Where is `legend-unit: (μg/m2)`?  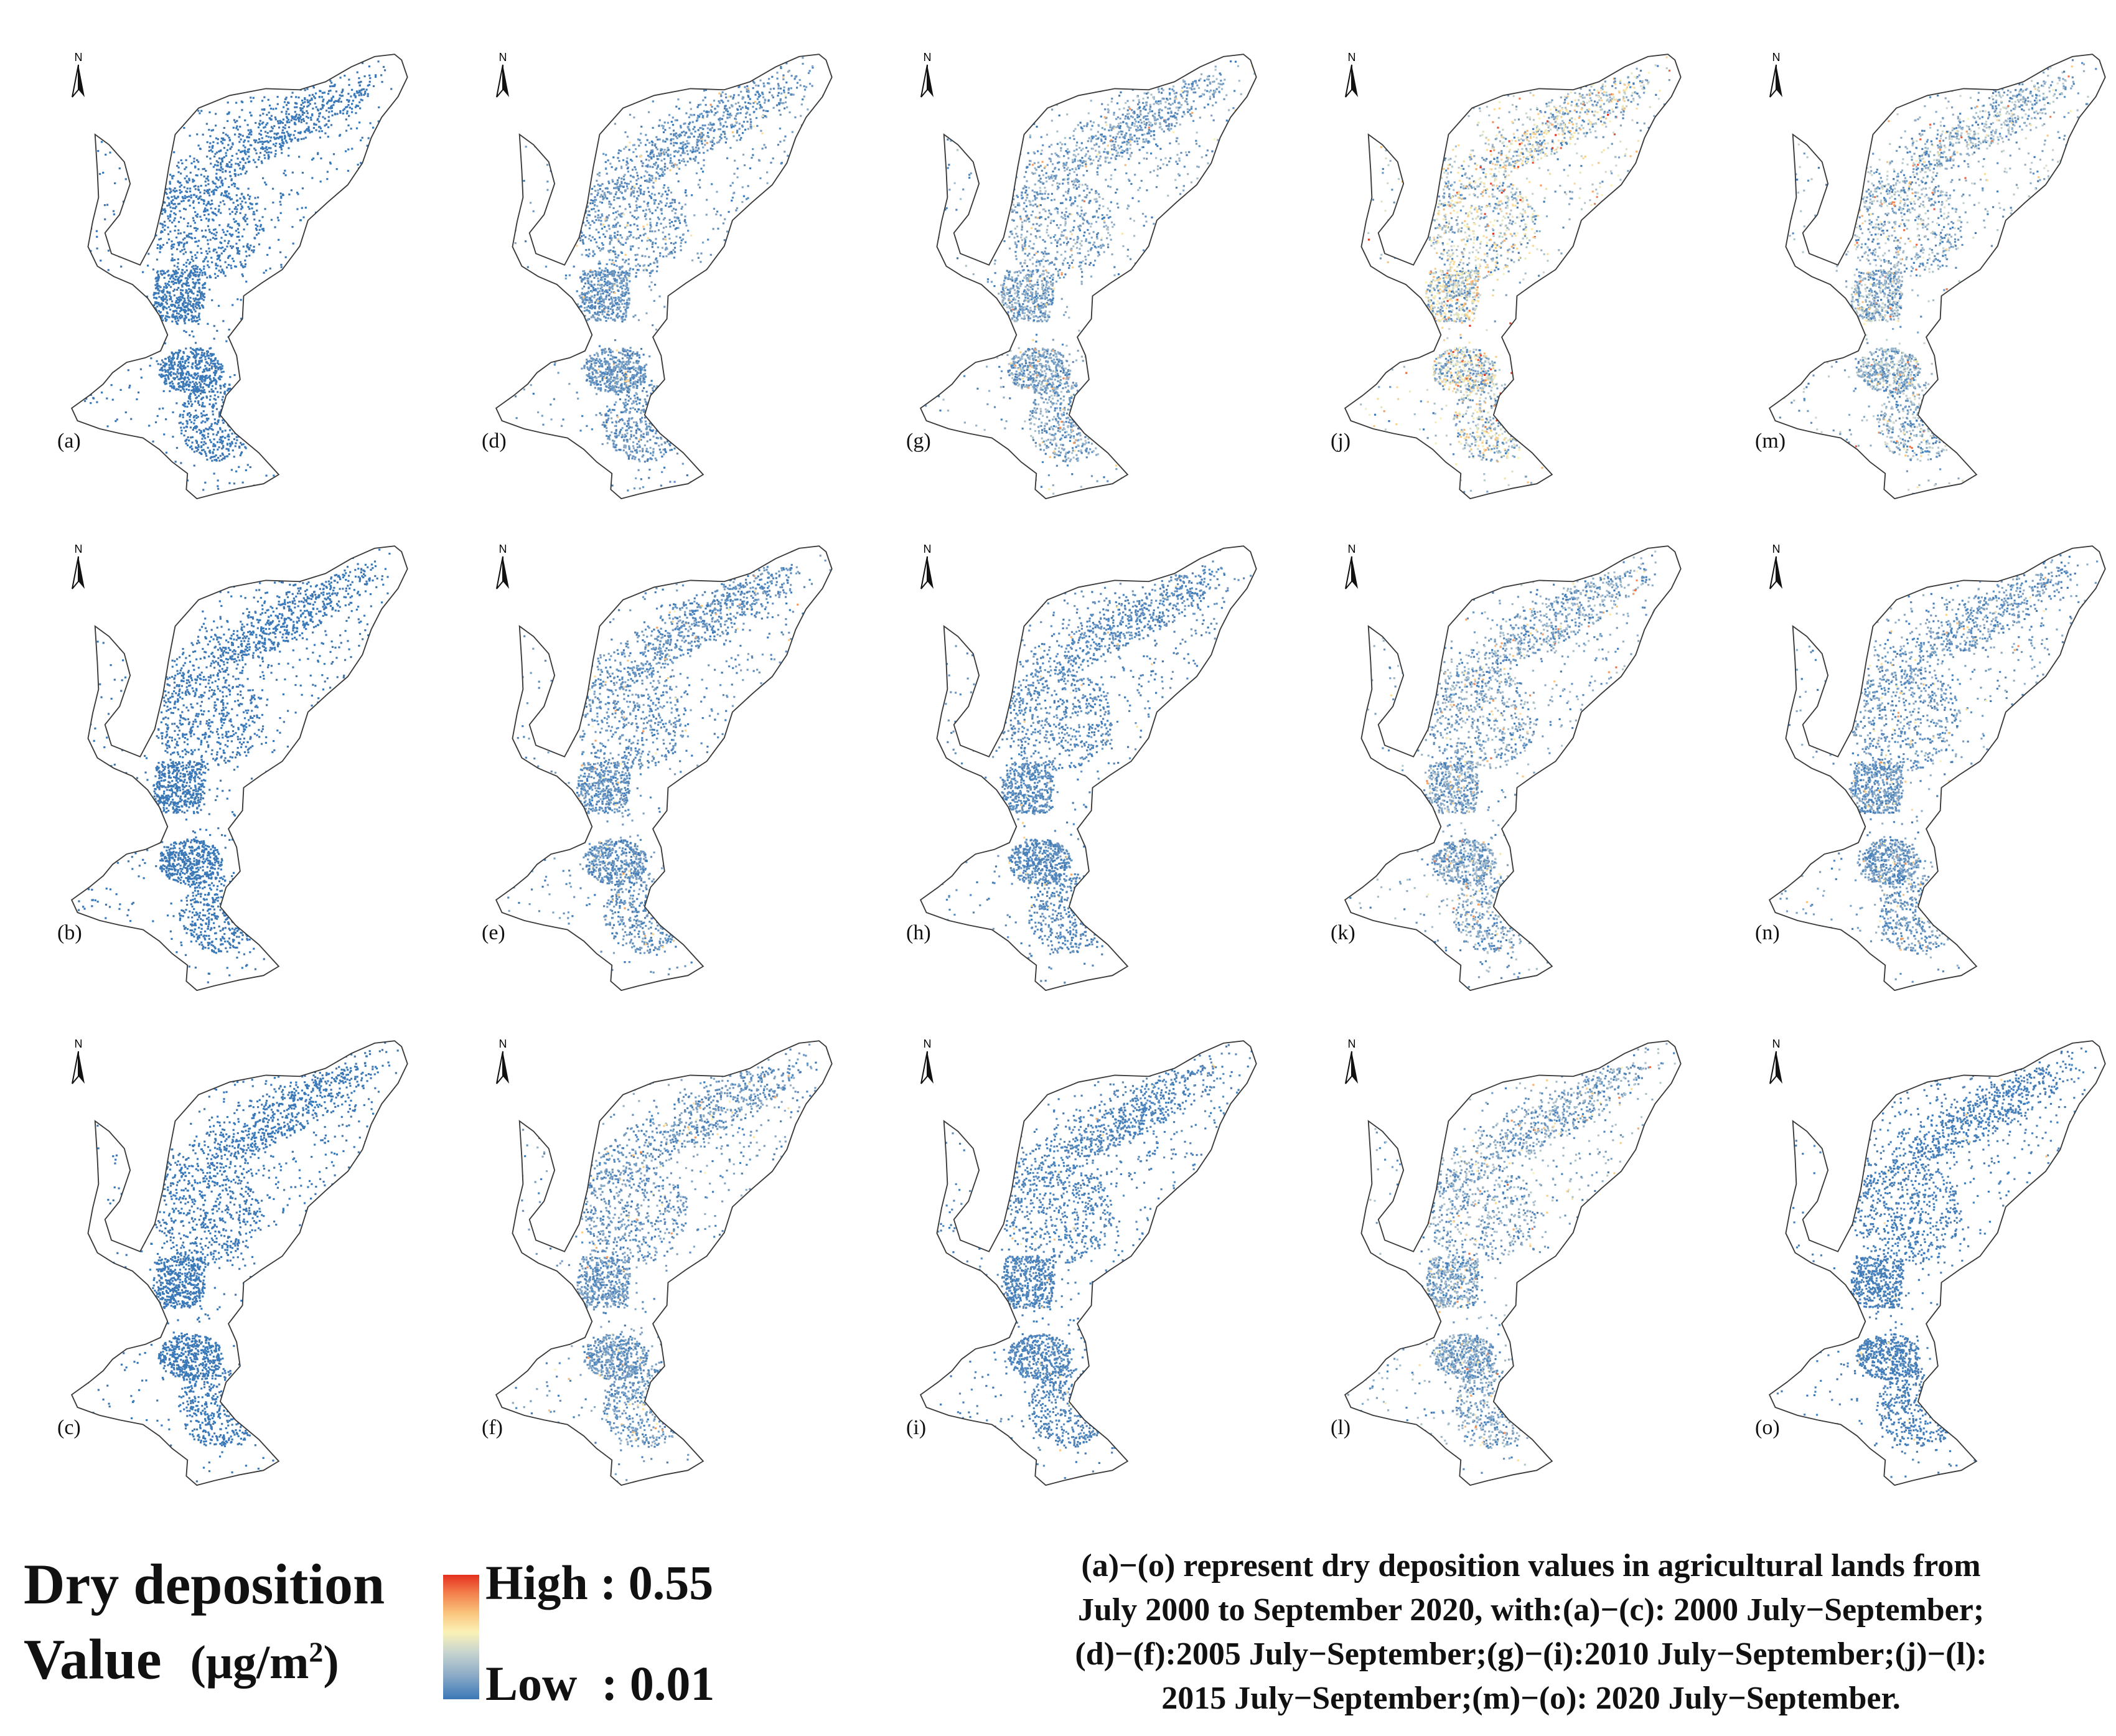 legend-unit: (μg/m2) is located at coordinates (264, 1662).